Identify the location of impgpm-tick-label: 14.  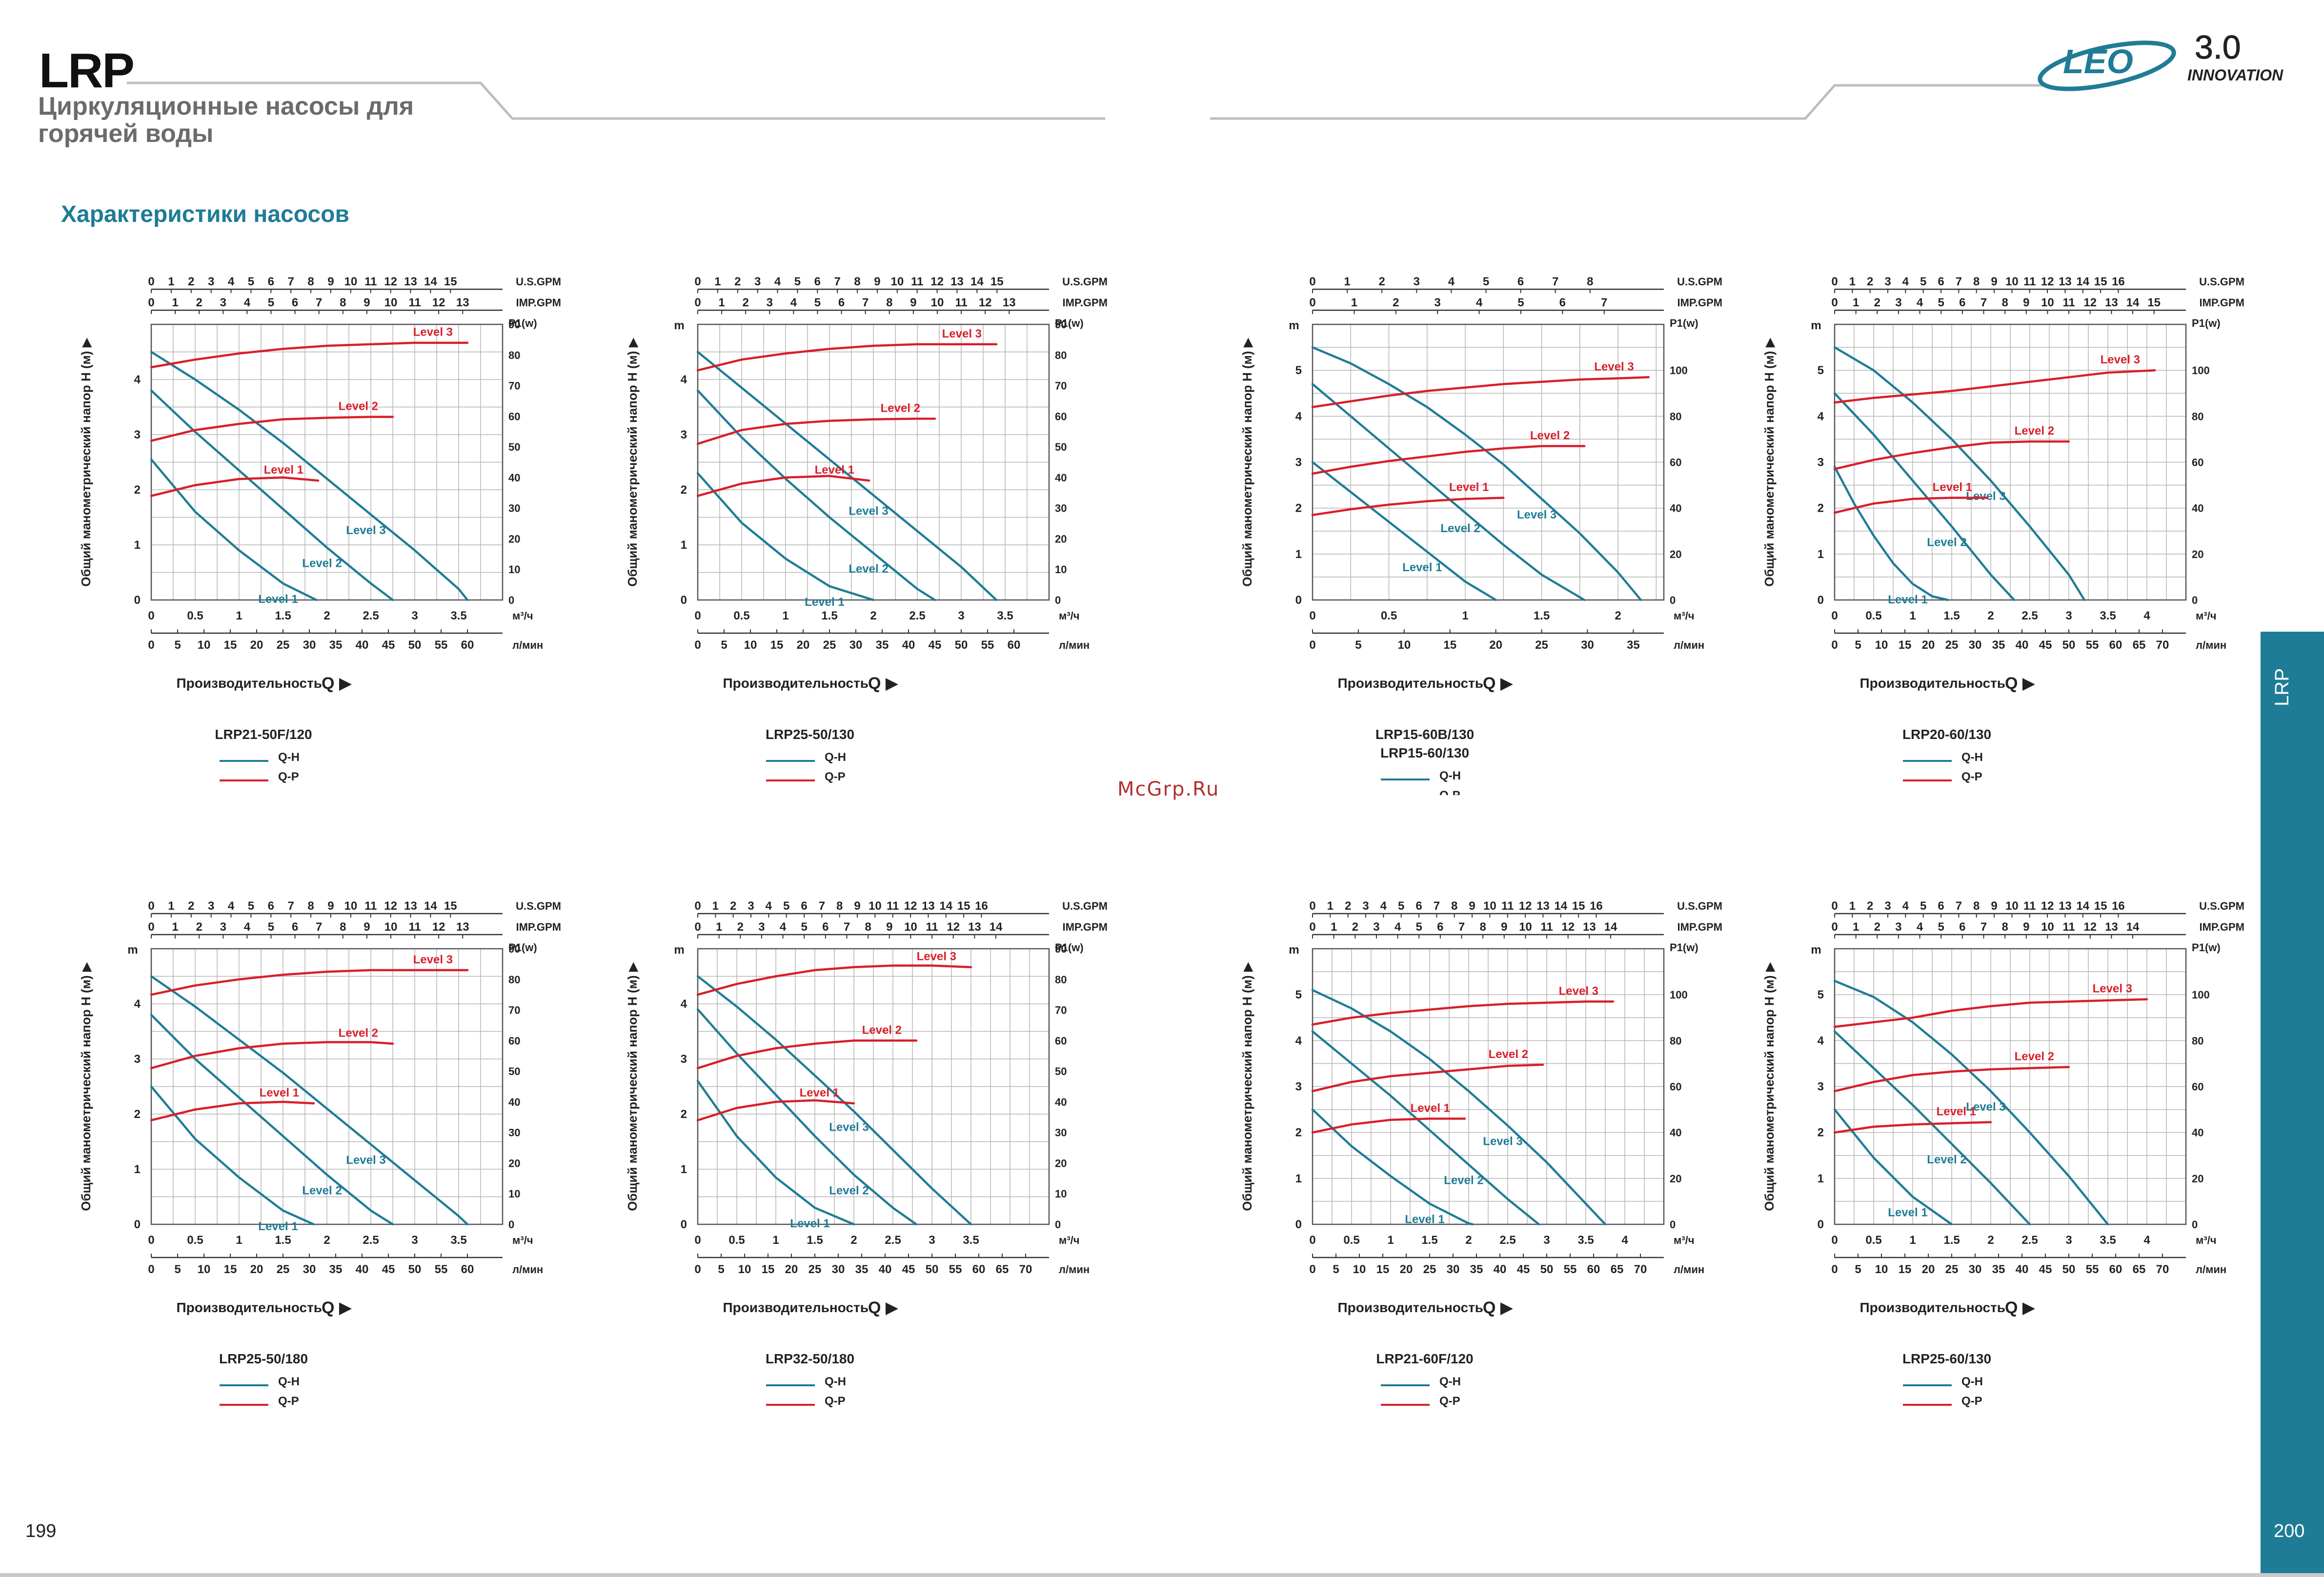
(996, 927).